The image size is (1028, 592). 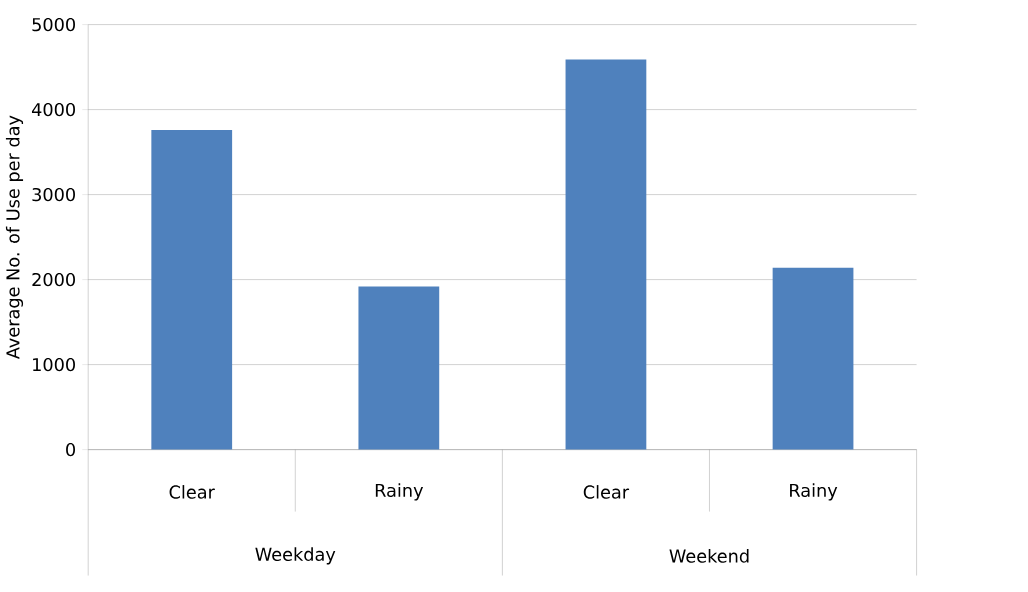 What do you see at coordinates (53, 279) in the screenshot?
I see `y-tick-label: 2000` at bounding box center [53, 279].